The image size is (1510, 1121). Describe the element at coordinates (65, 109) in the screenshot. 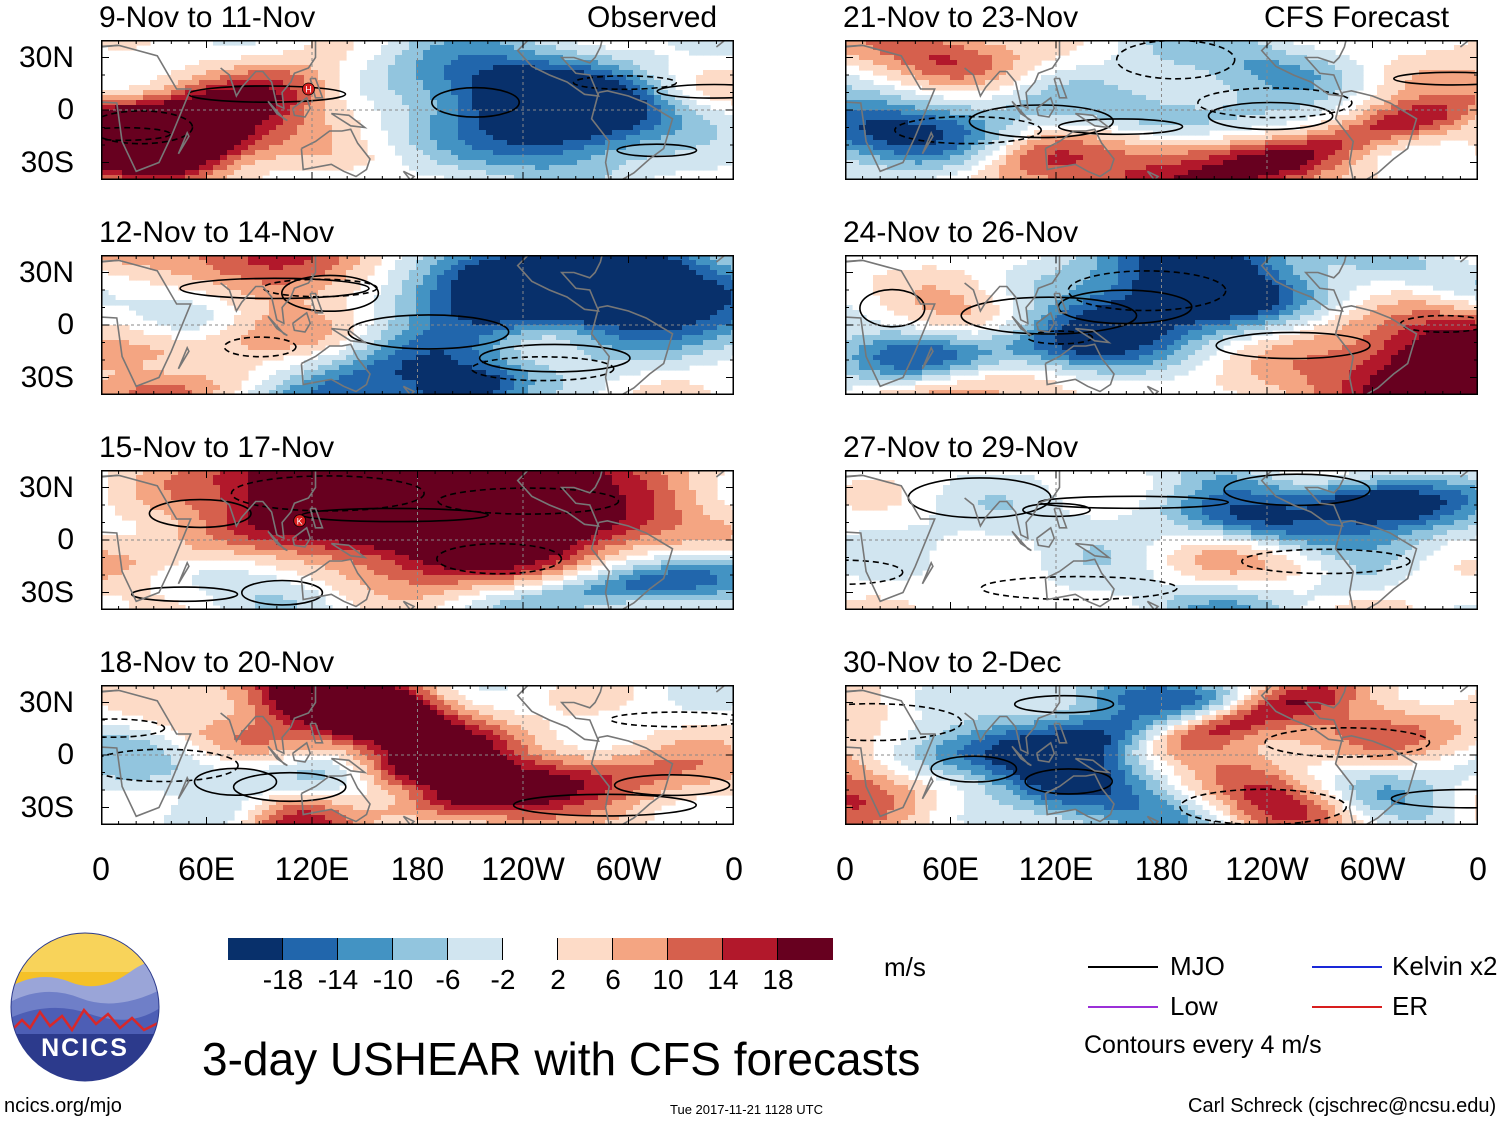

I see `y-tick-label: 0` at that location.